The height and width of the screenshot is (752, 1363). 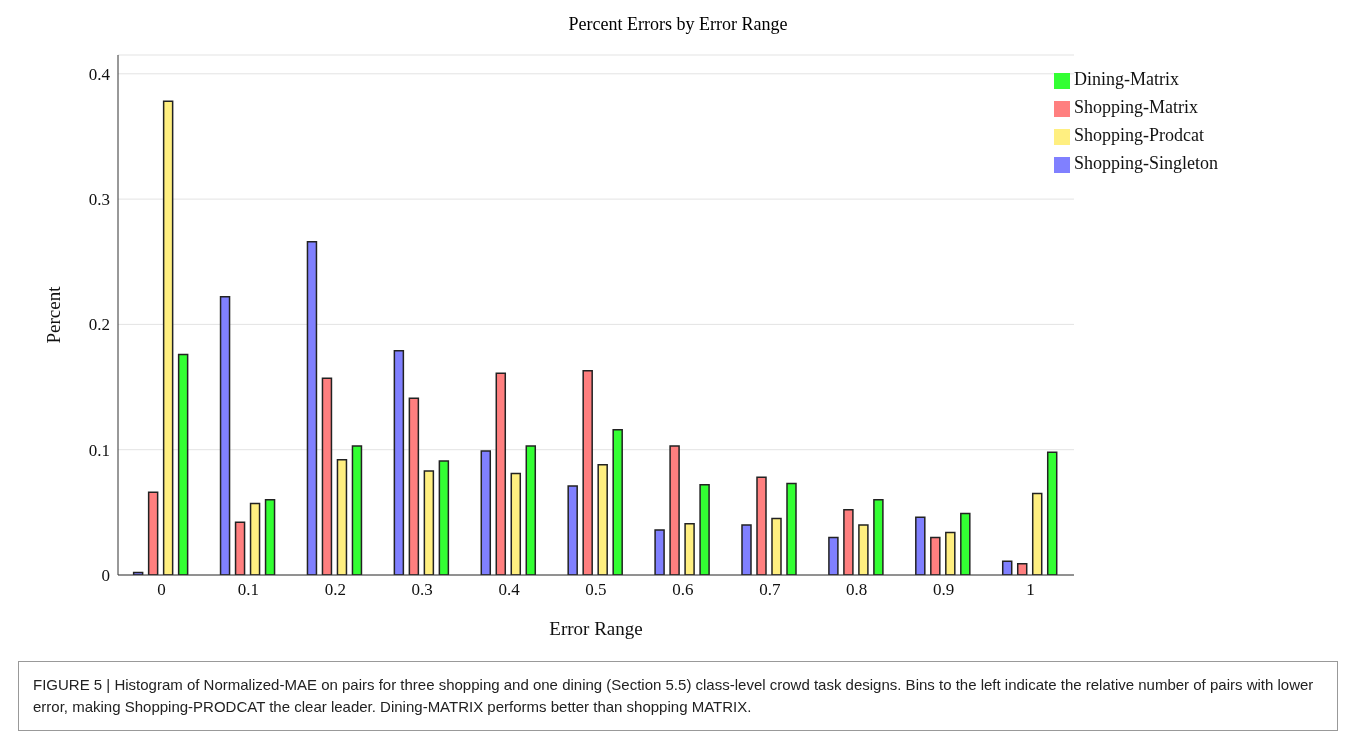 What do you see at coordinates (509, 590) in the screenshot?
I see `x-tick-label: 0.4` at bounding box center [509, 590].